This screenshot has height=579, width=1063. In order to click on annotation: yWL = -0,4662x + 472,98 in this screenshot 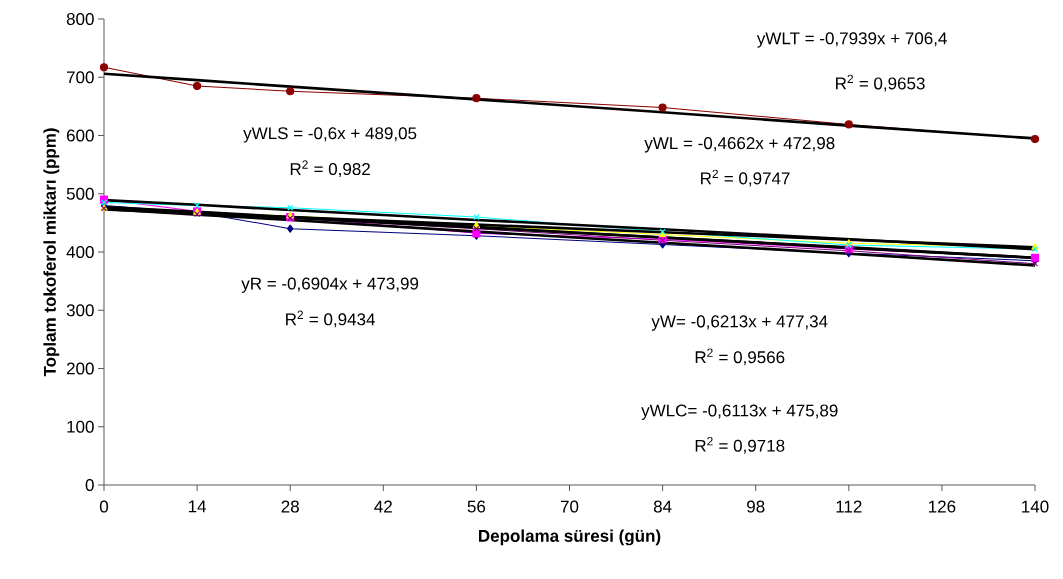, I will do `click(739, 145)`.